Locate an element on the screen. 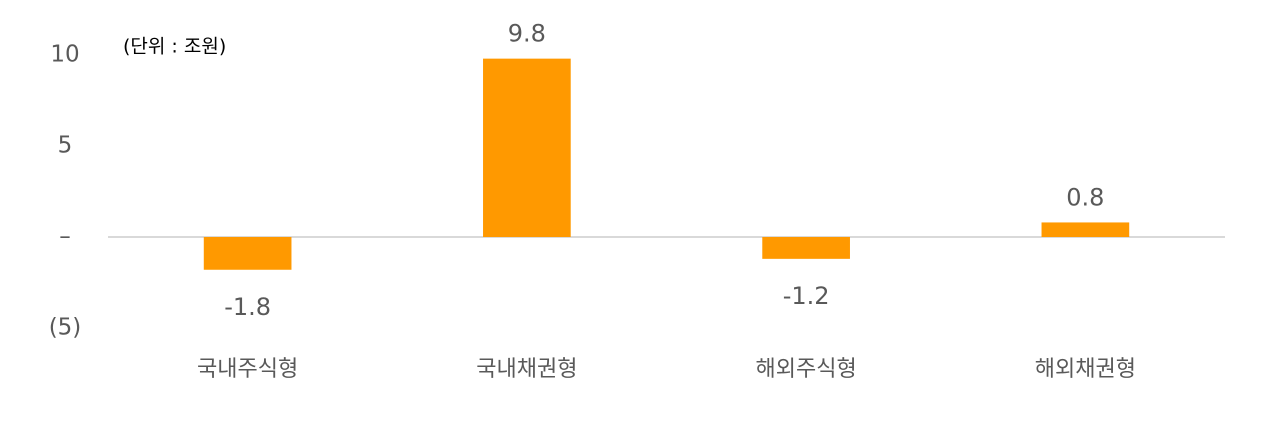  x-tick-label: 국내주식형 is located at coordinates (247, 369).